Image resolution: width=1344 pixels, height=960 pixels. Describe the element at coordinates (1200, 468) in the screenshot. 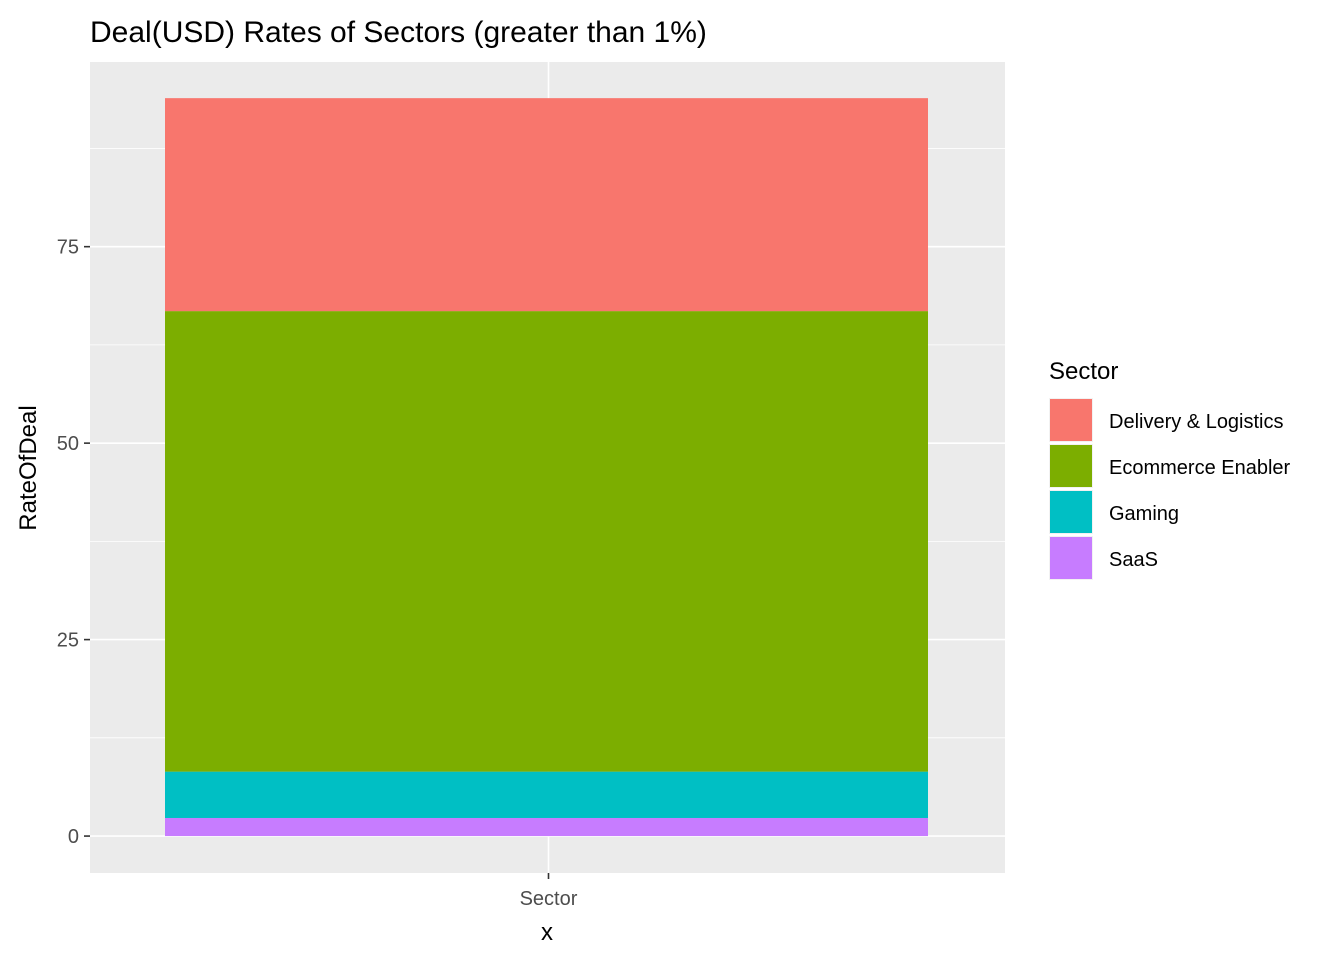

I see `legend-label: Ecommerce Enabler` at that location.